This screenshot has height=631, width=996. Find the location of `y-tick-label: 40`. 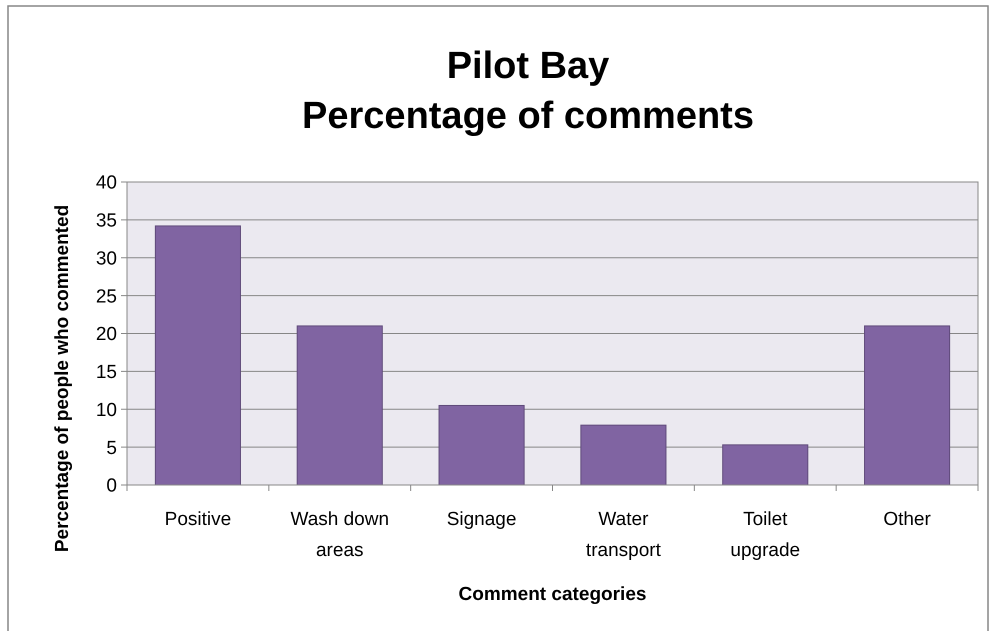

y-tick-label: 40 is located at coordinates (106, 183).